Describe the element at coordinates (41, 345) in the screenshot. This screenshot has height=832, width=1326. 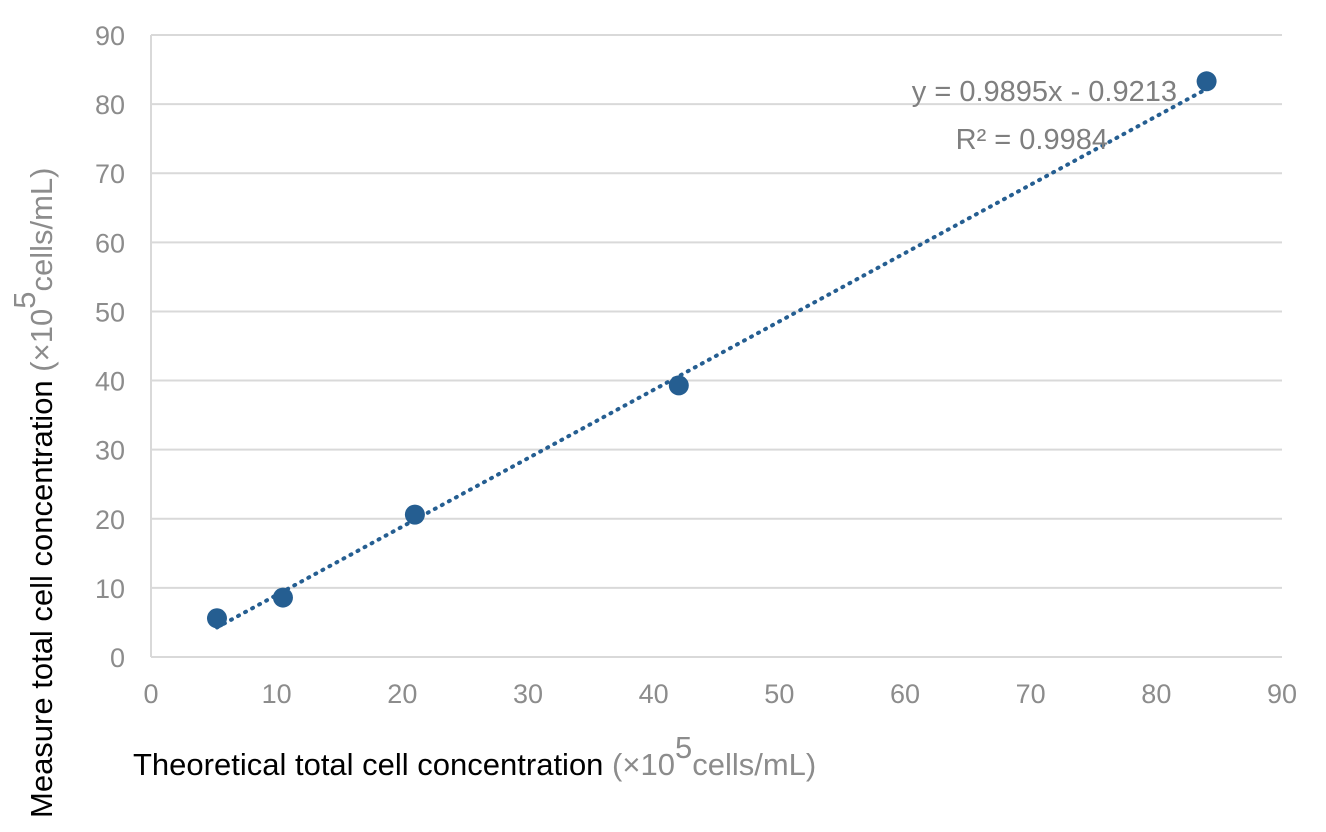
I see `y-axis-title-unit: (×10` at that location.